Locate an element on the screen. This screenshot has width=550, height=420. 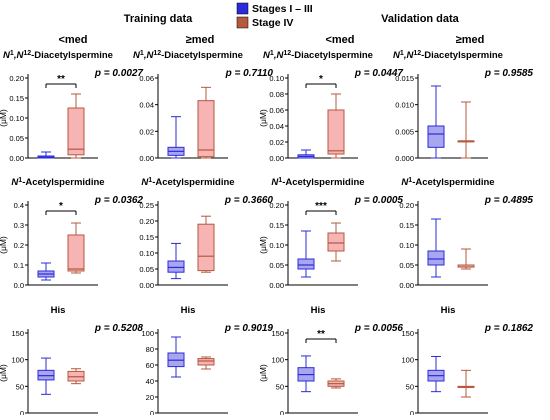
p-value-label: p = 0.0027 is located at coordinates (119, 73).